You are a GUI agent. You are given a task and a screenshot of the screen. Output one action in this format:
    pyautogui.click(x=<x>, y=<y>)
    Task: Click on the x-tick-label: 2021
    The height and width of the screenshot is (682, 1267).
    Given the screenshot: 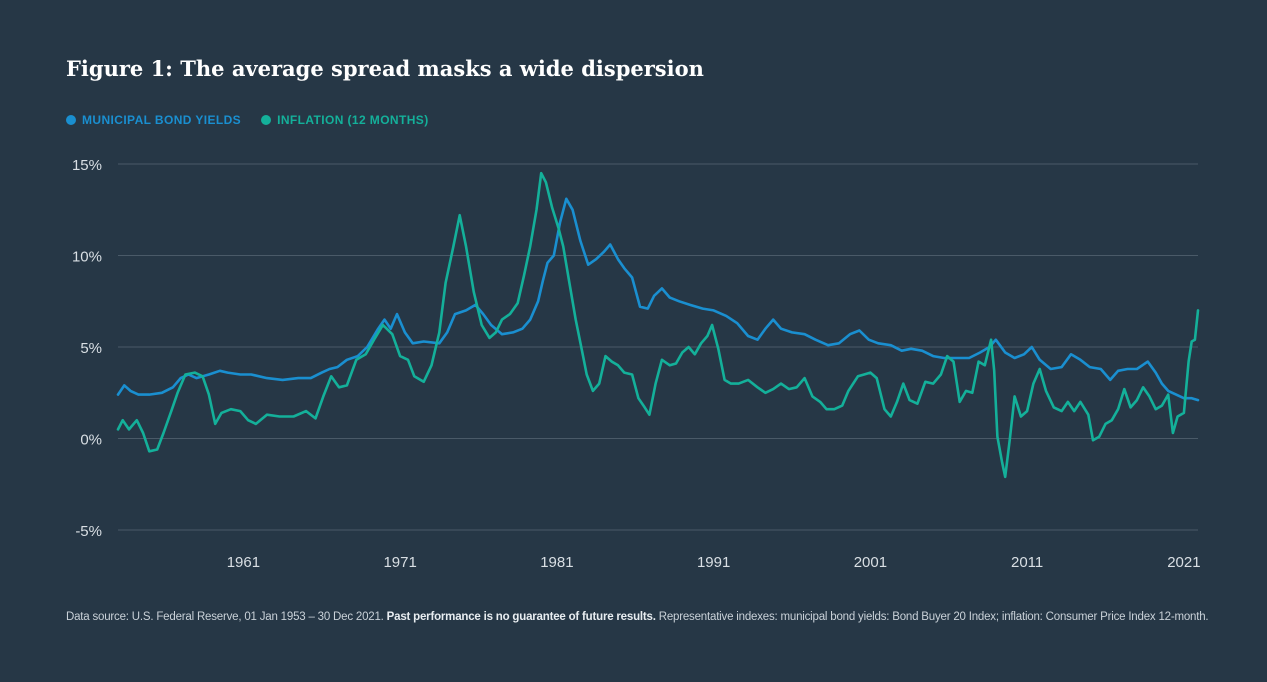 What is the action you would take?
    pyautogui.click(x=1183, y=562)
    